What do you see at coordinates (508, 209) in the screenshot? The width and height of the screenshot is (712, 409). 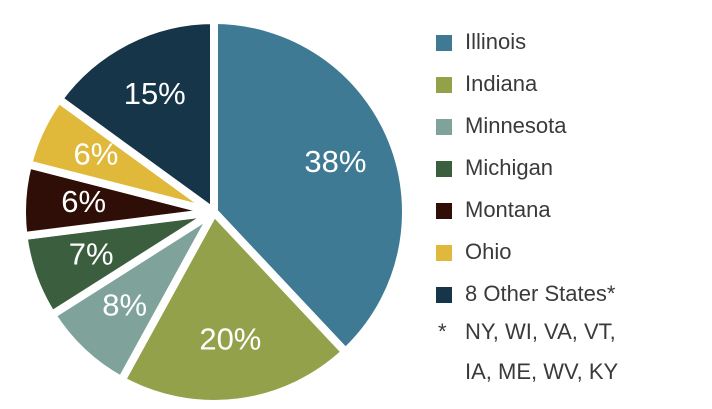 I see `legend-label: Montana` at bounding box center [508, 209].